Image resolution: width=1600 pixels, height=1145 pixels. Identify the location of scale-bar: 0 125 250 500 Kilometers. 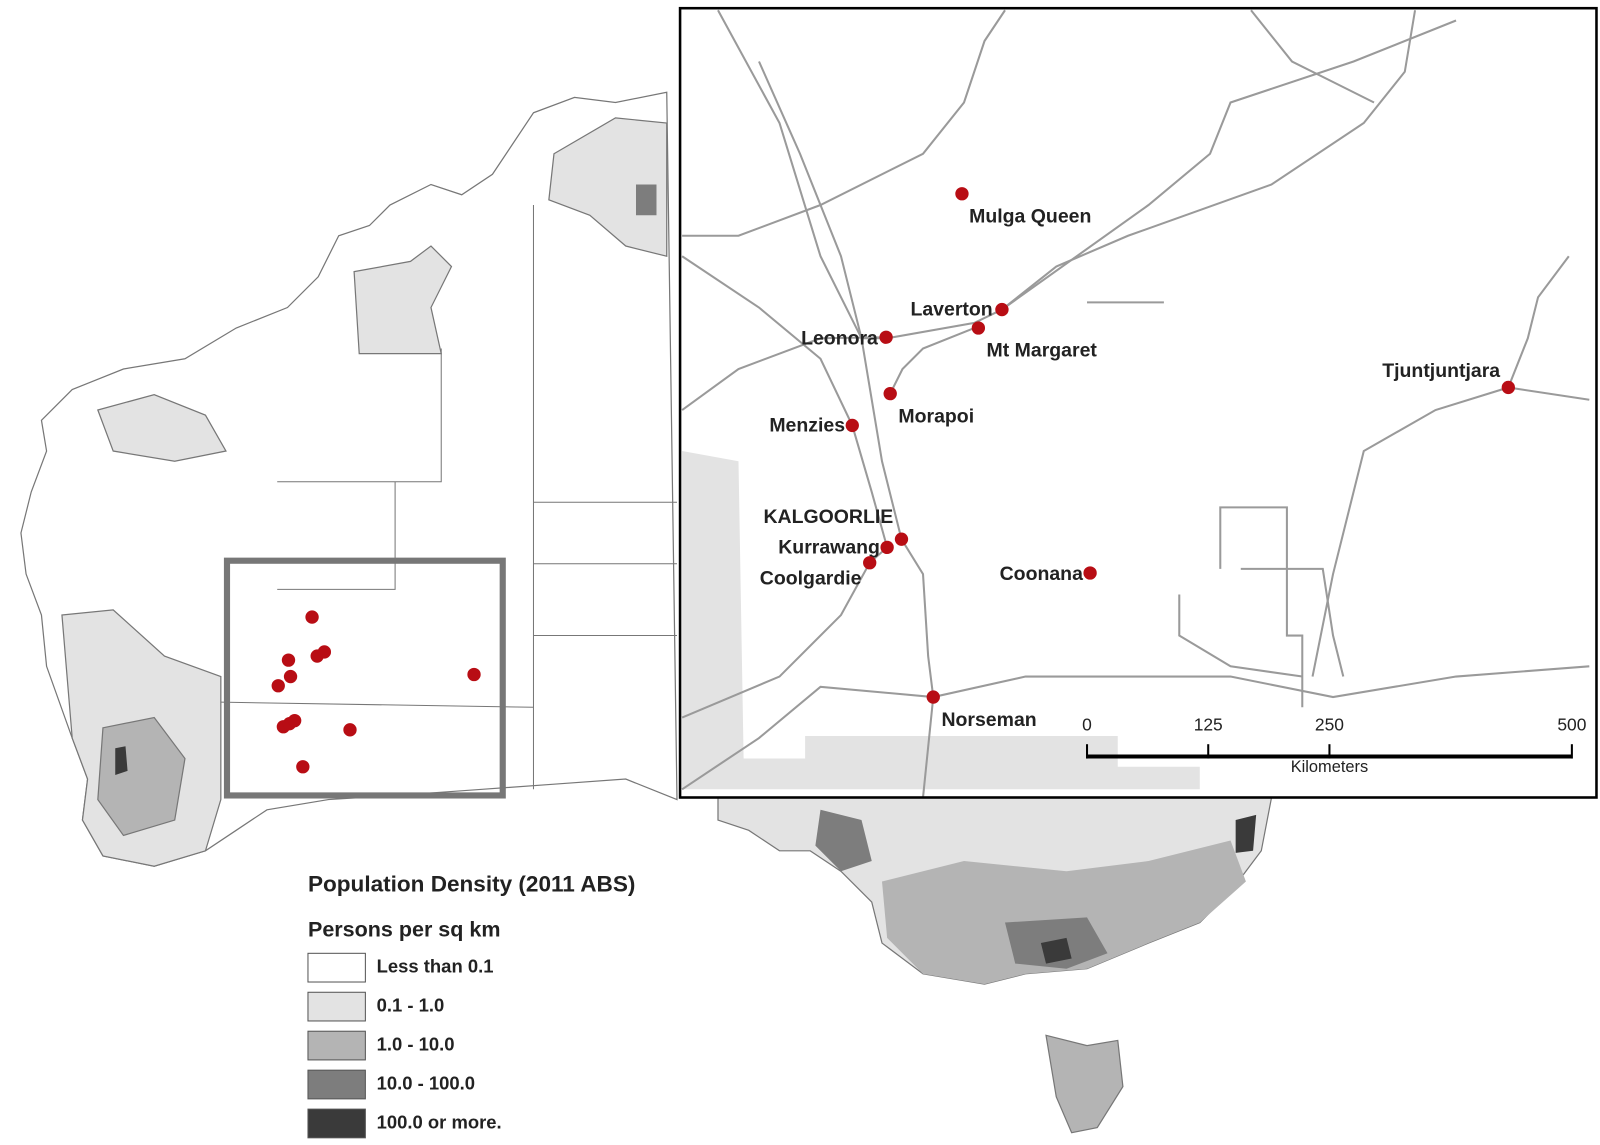
(1334, 745).